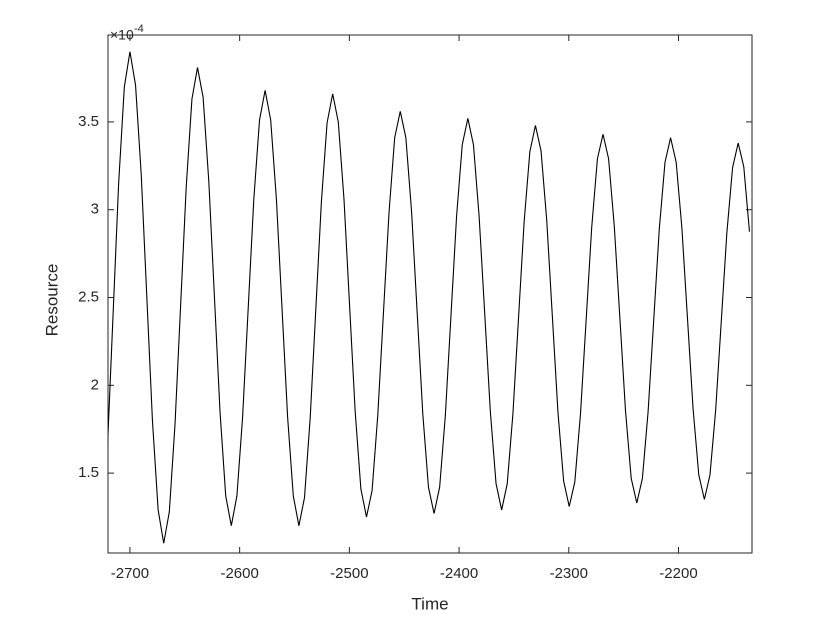 This screenshot has width=830, height=623. What do you see at coordinates (429, 603) in the screenshot?
I see `x-axis-label: Time` at bounding box center [429, 603].